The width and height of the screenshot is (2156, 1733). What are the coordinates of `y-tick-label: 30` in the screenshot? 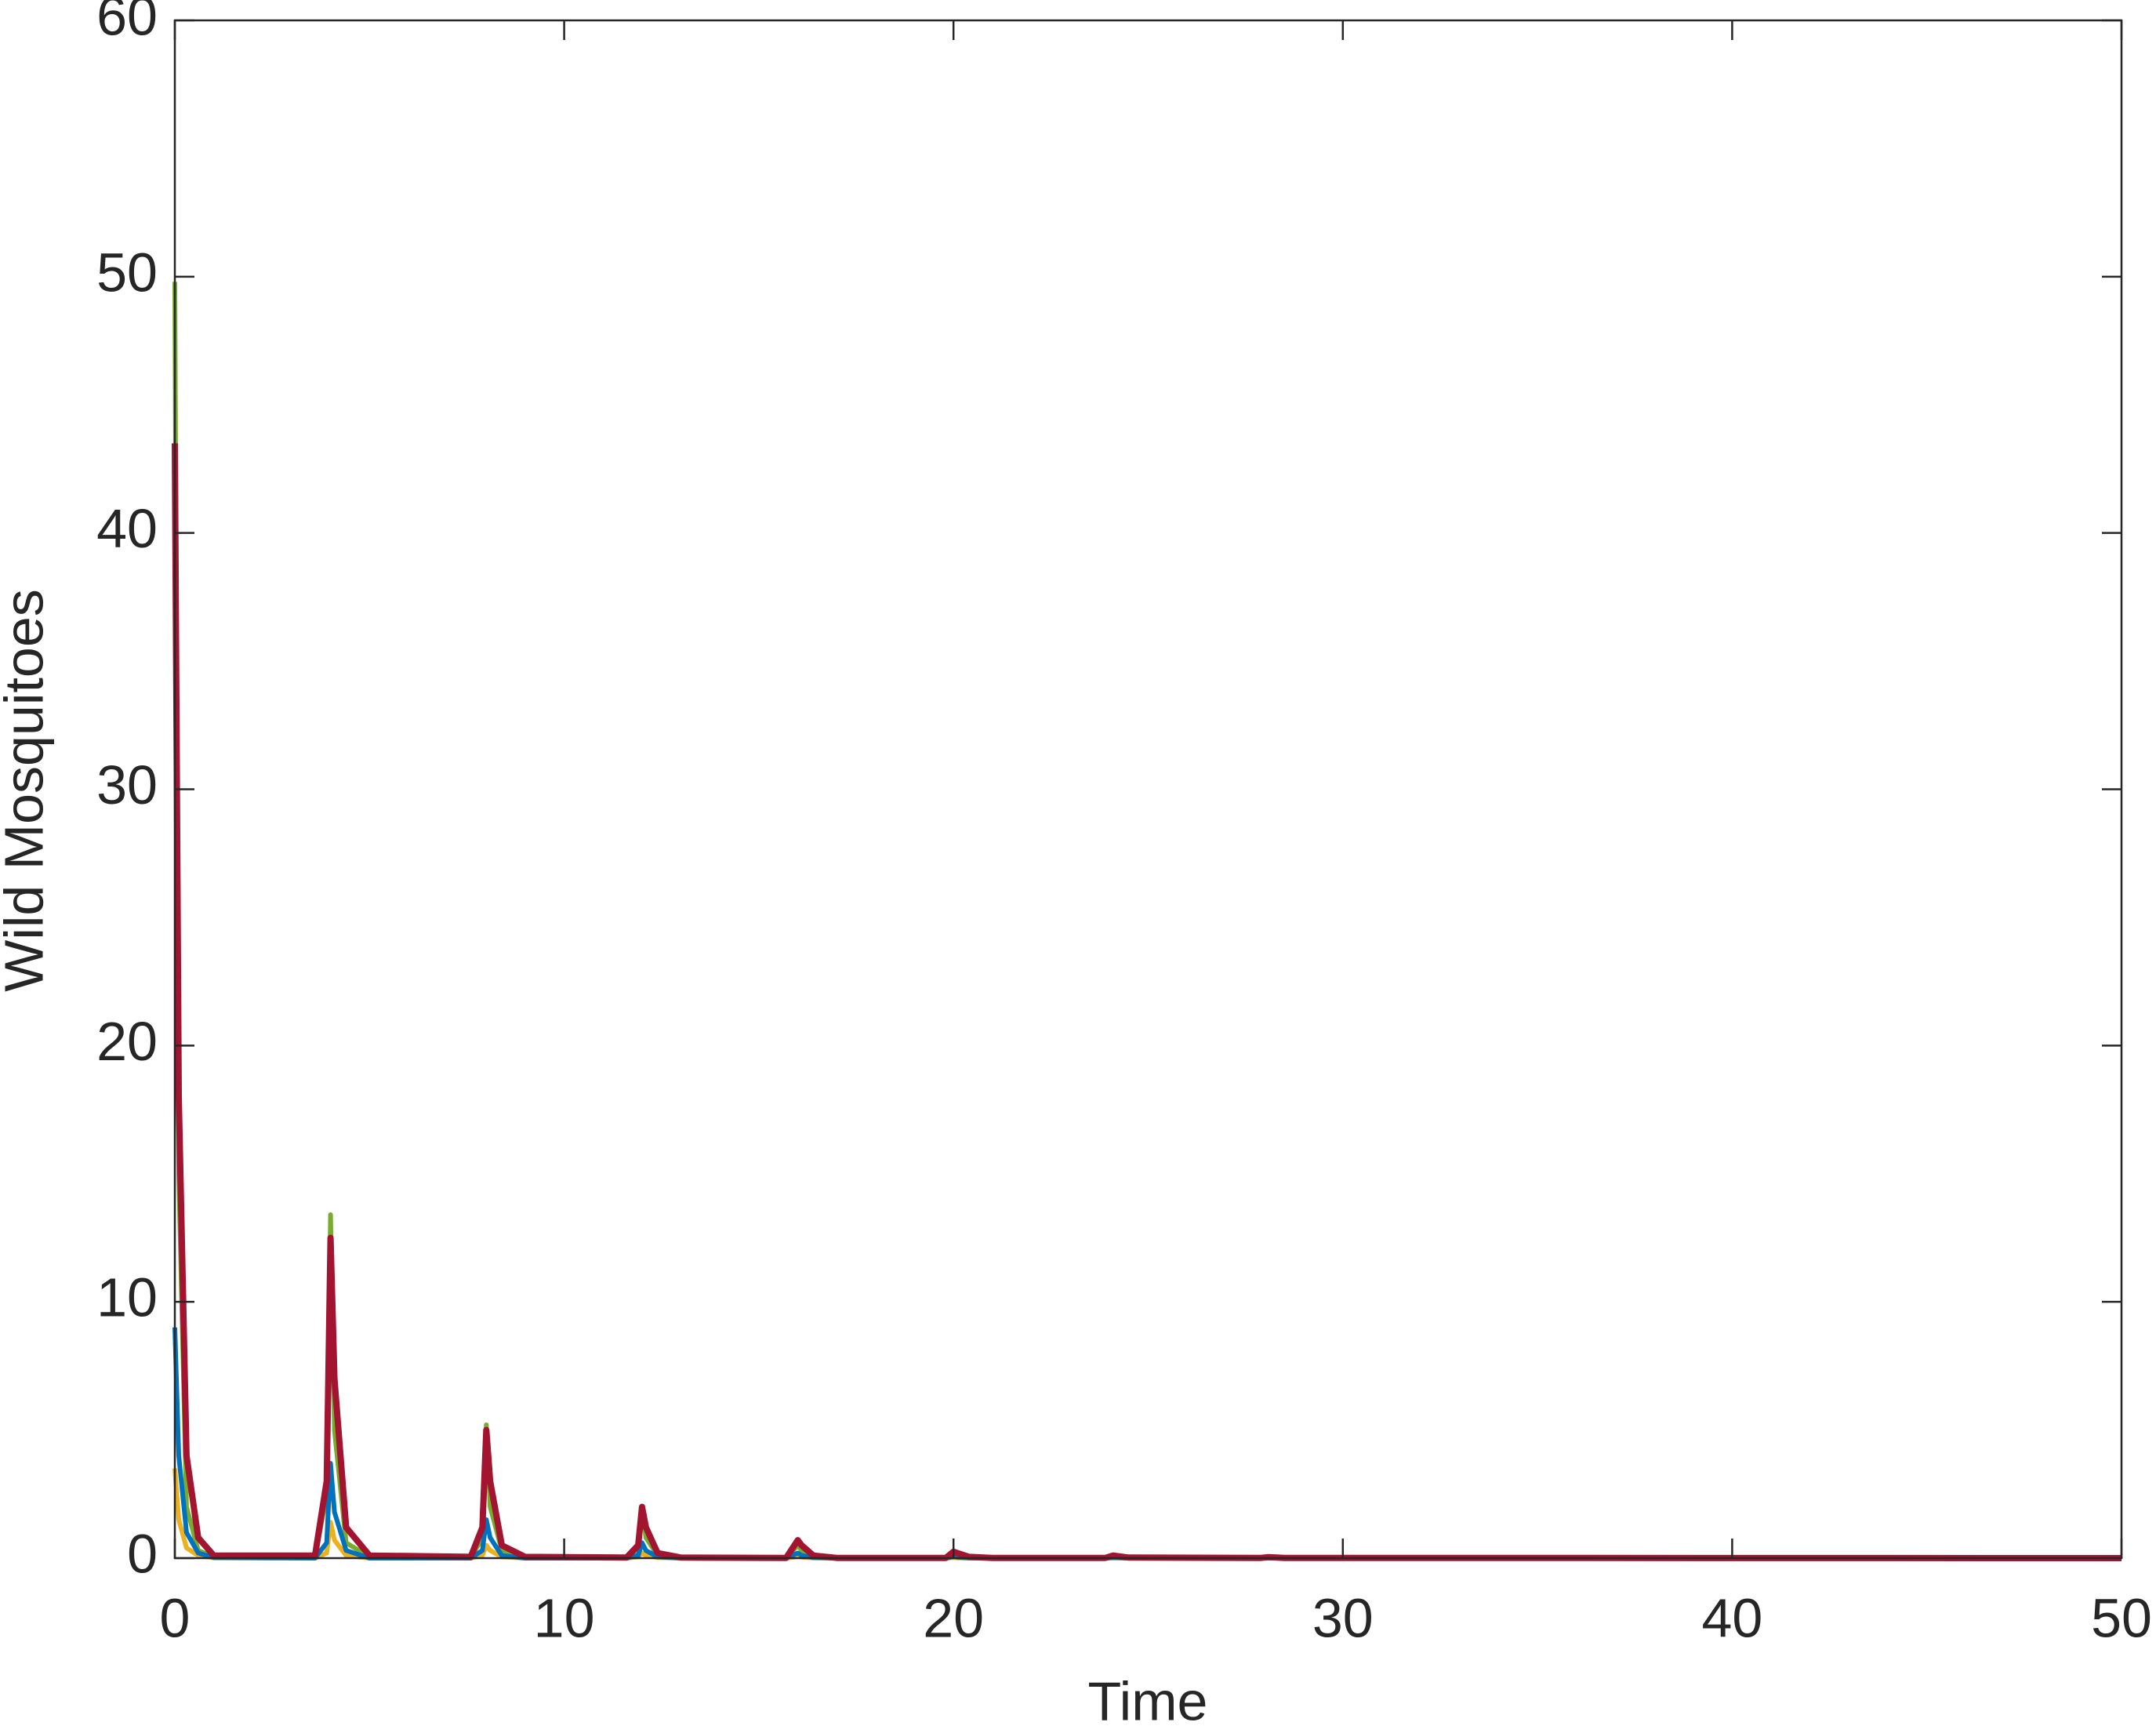 It's located at (127, 785).